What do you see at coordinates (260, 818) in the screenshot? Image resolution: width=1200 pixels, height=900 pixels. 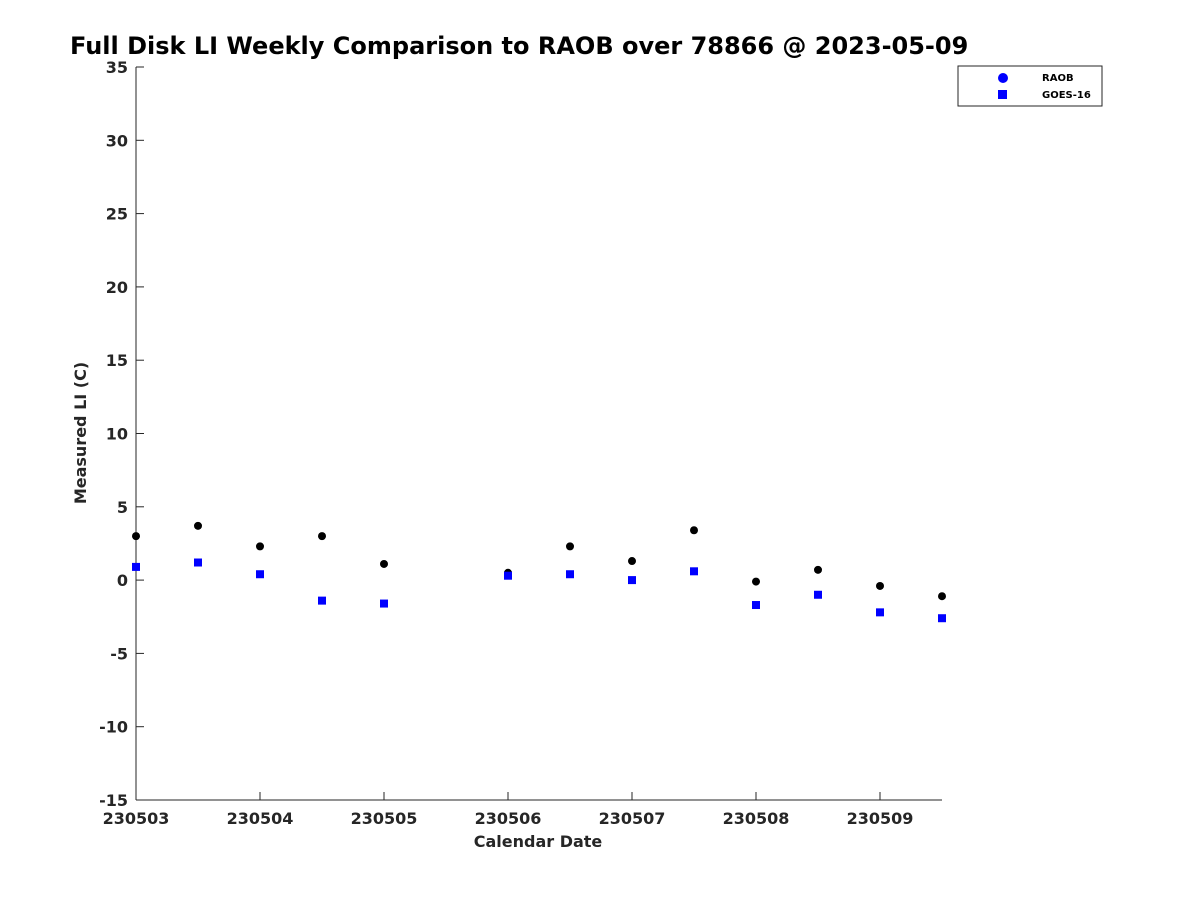 I see `x-tick-label: 230504` at bounding box center [260, 818].